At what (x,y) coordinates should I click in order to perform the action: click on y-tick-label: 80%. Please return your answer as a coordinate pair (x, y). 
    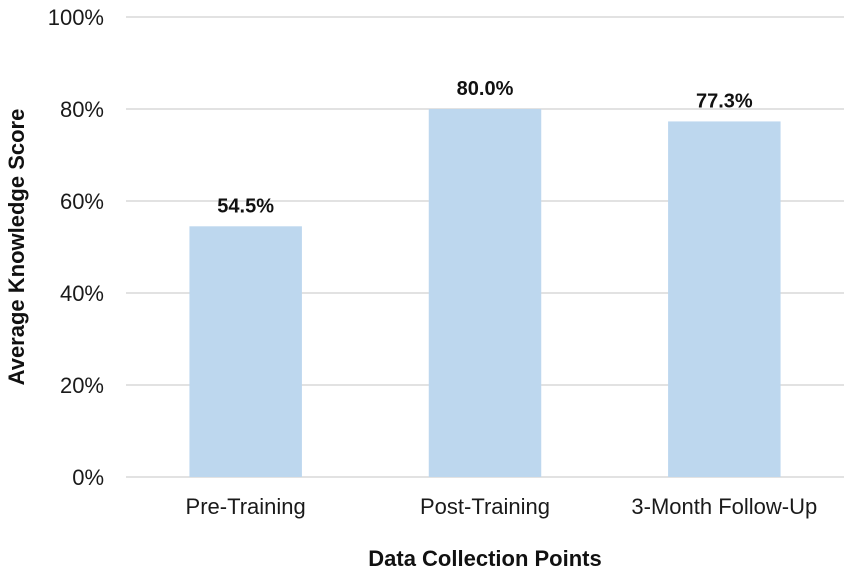
    Looking at the image, I should click on (82, 109).